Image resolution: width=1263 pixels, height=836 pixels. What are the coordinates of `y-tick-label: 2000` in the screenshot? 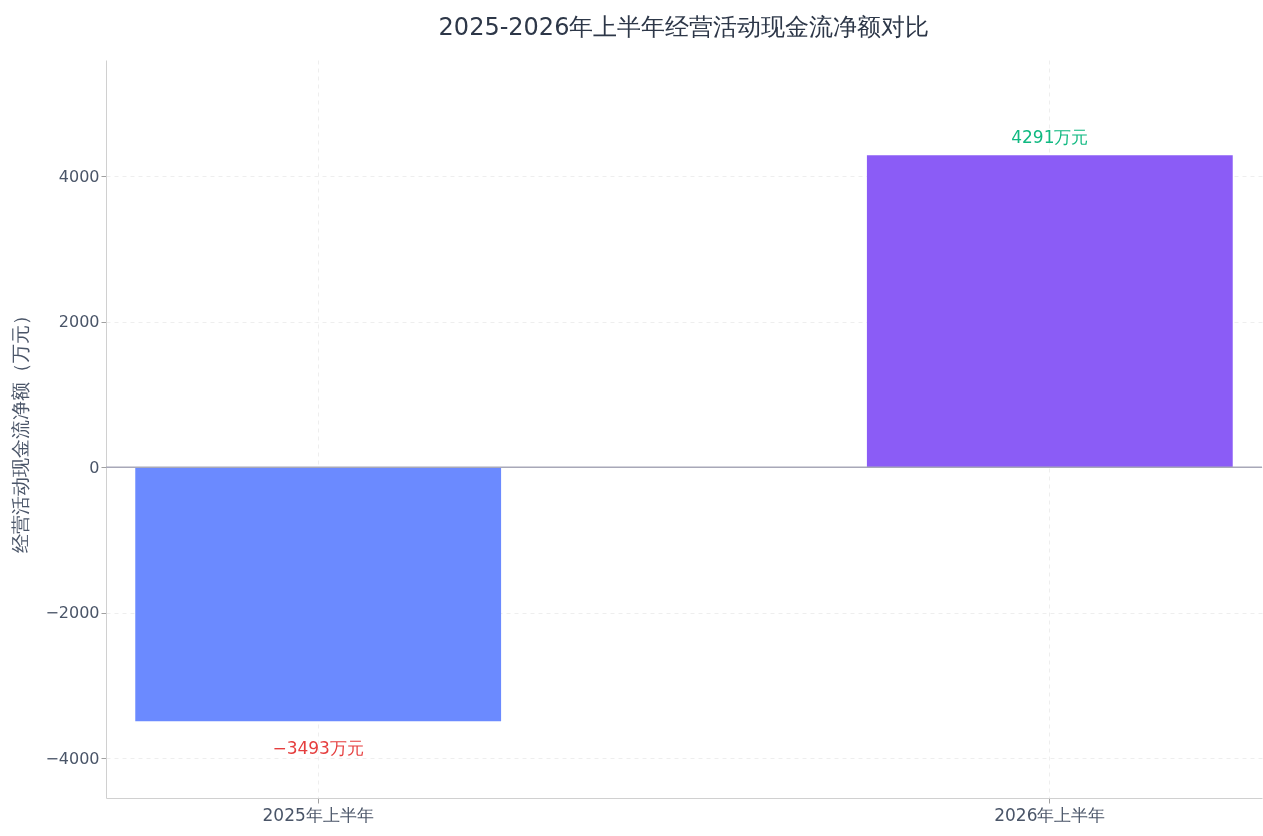 It's located at (79, 322).